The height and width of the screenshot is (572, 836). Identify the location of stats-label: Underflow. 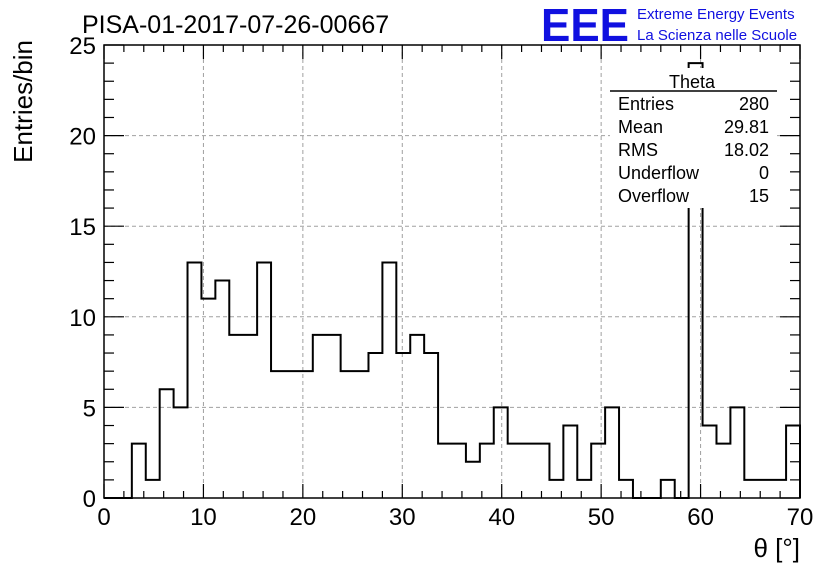
(659, 173).